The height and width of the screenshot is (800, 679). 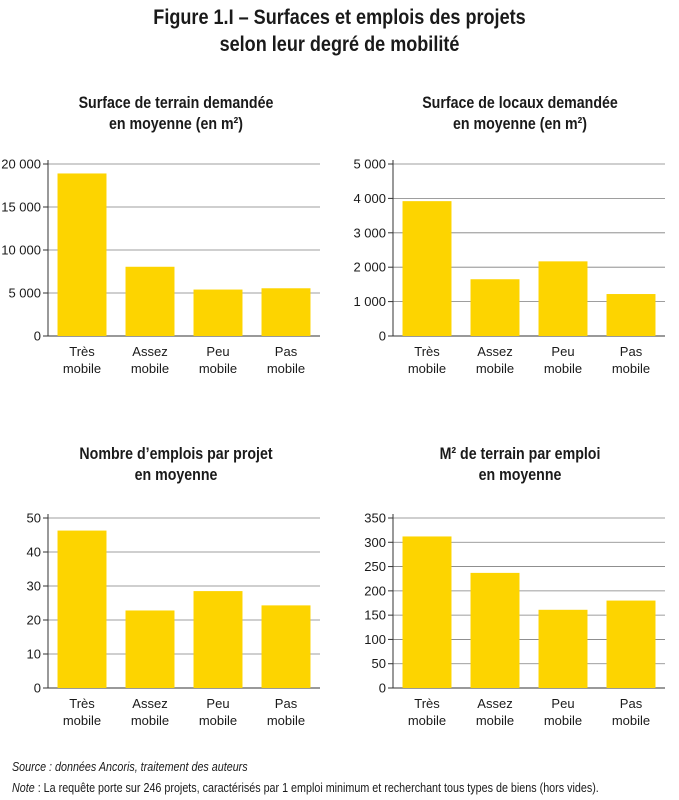 I want to click on chart-4-title-line-2: en moyenne, so click(x=520, y=475).